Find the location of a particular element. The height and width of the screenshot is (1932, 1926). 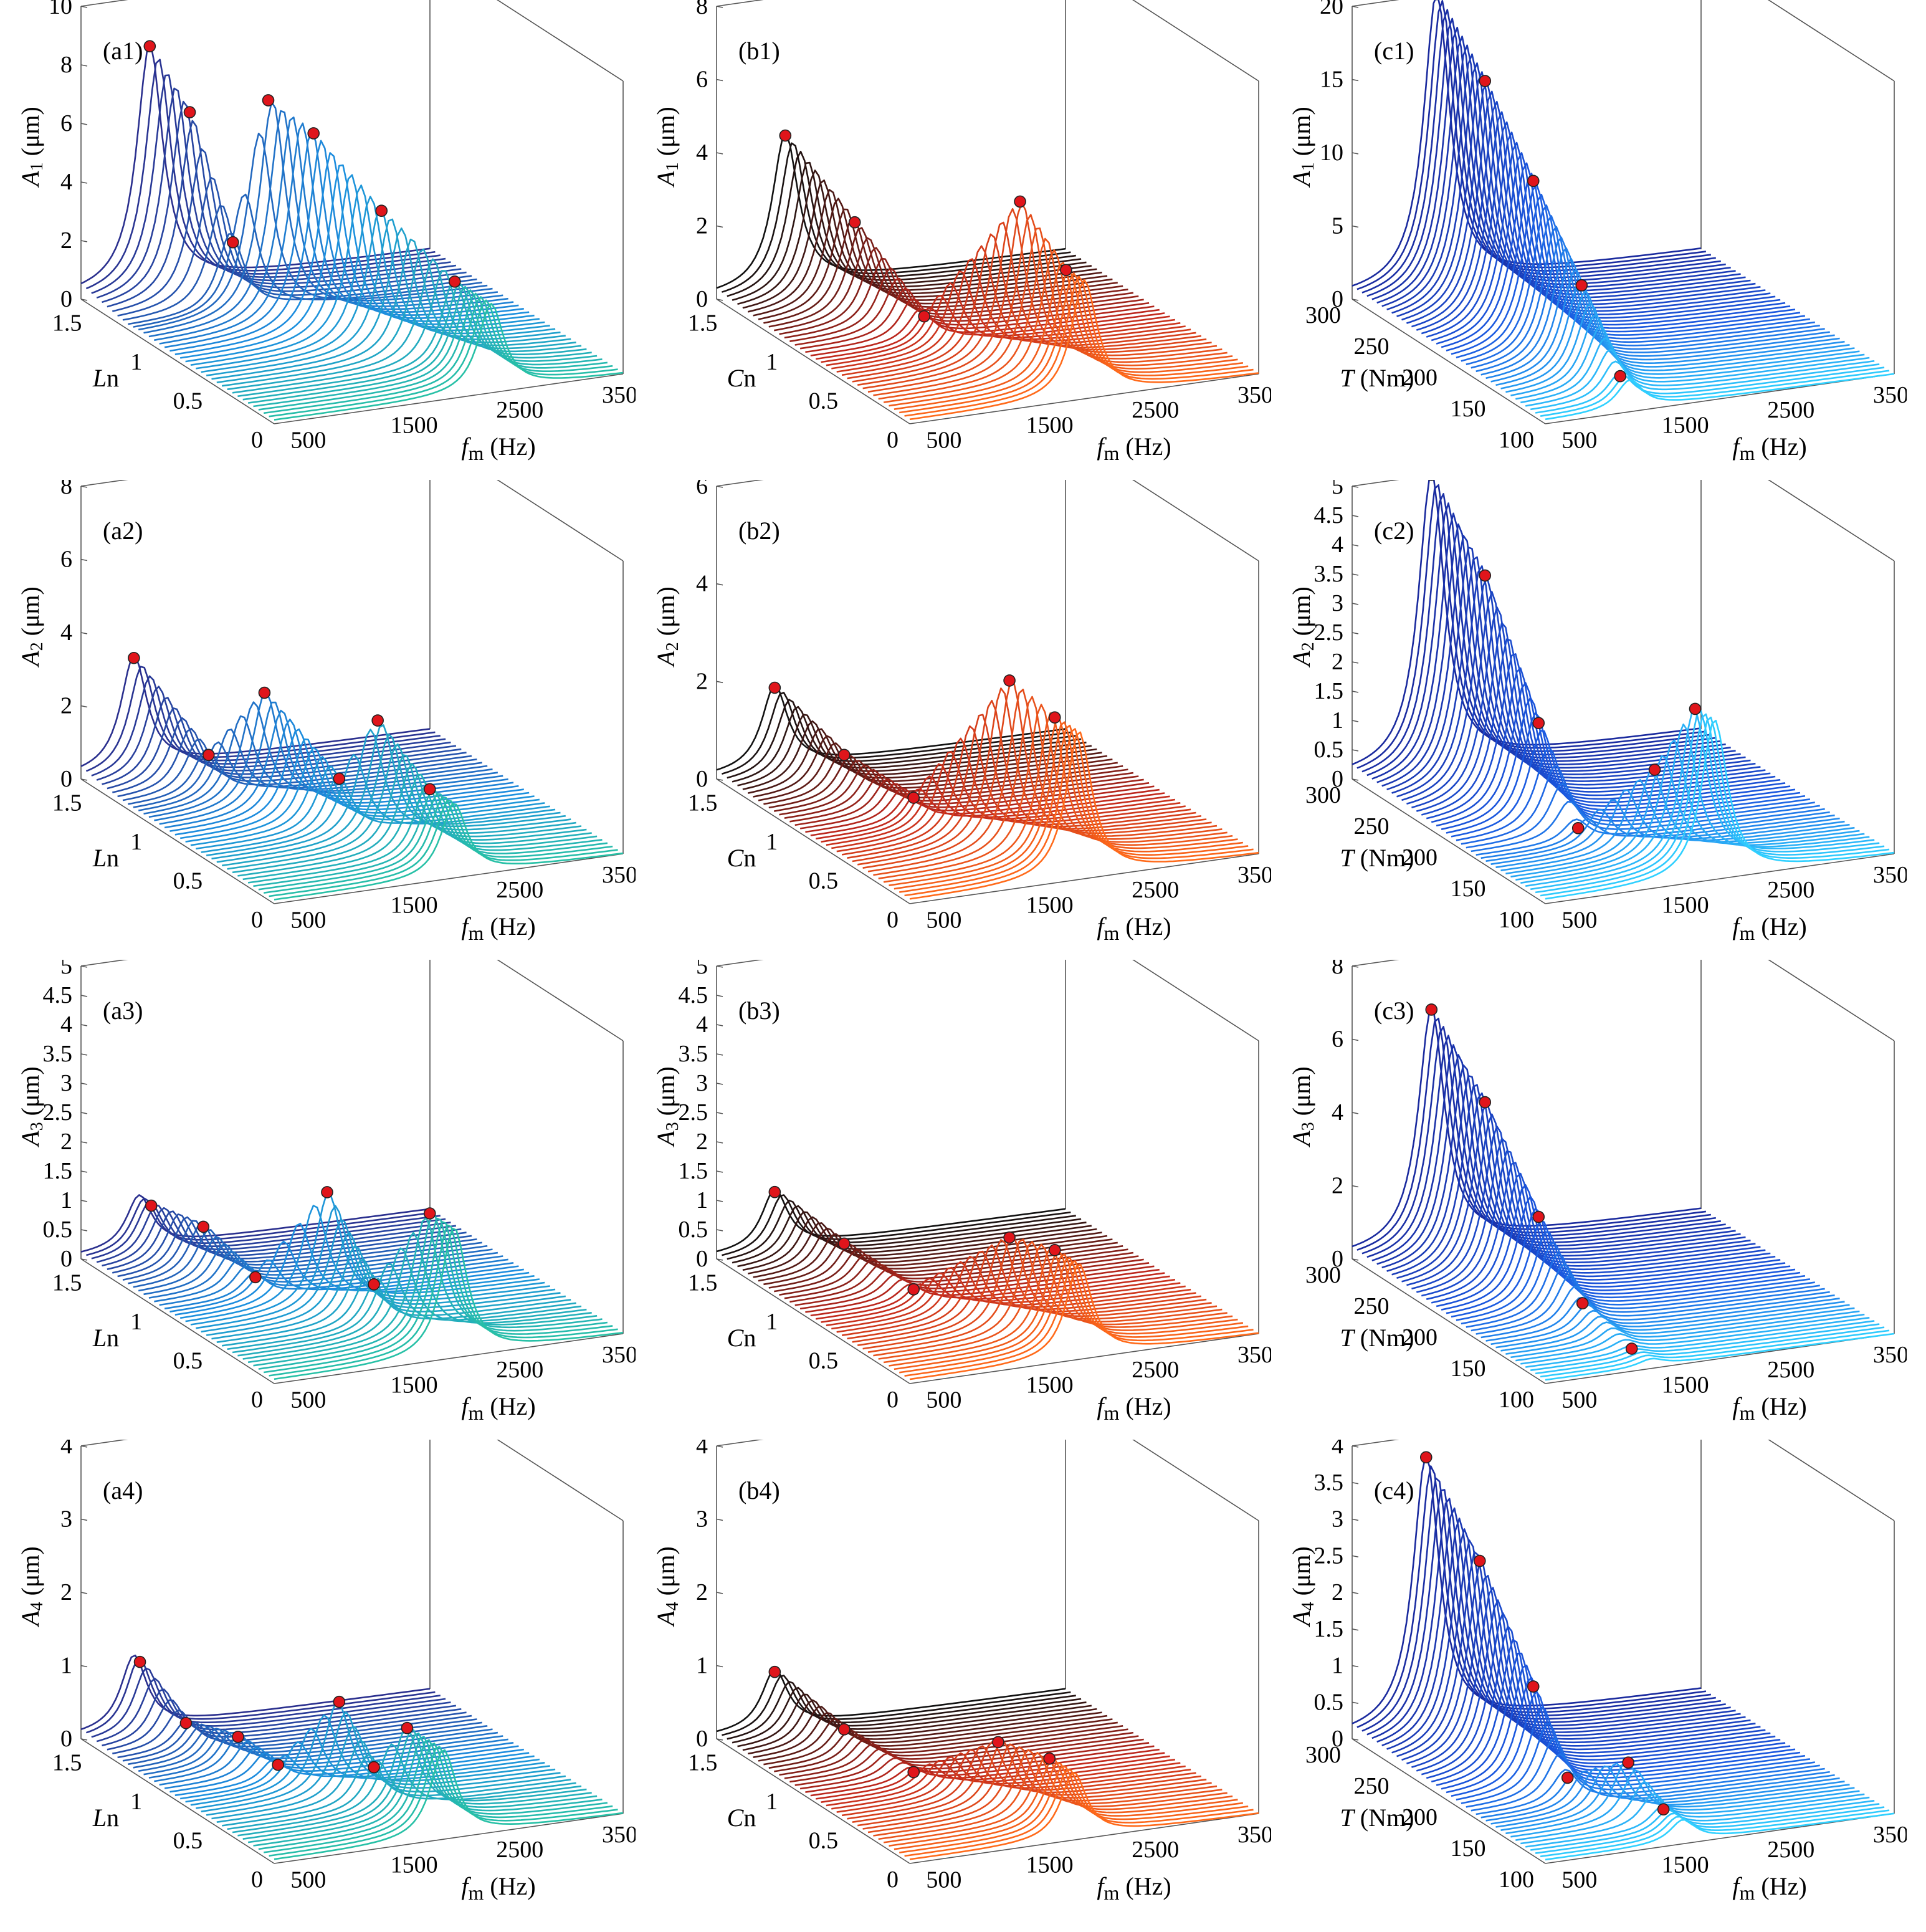

z-tick-label: 0 is located at coordinates (1337, 779).